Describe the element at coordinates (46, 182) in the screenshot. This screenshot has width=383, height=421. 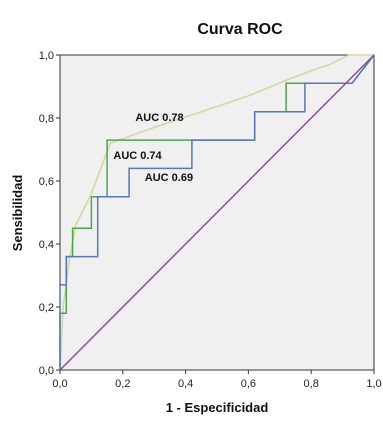
I see `y-tick-label: 0,6` at that location.